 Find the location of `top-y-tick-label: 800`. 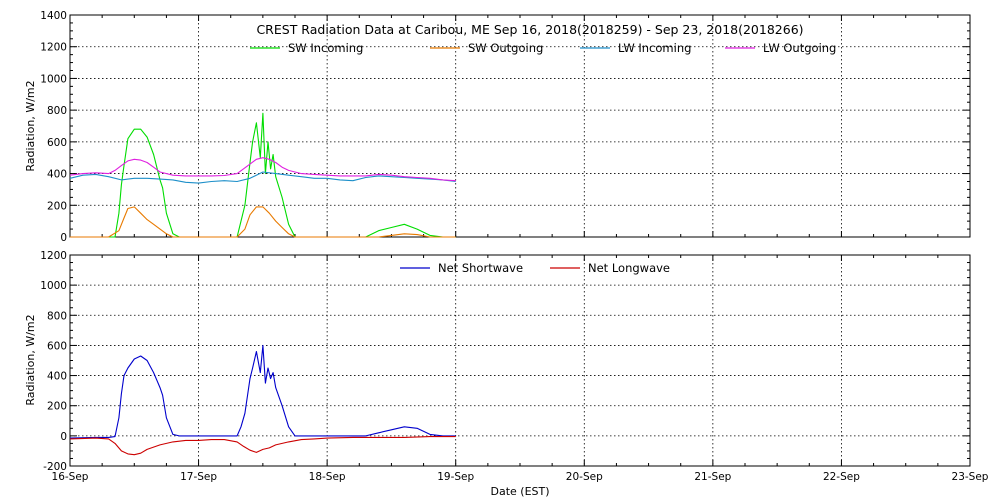

top-y-tick-label: 800 is located at coordinates (57, 111).